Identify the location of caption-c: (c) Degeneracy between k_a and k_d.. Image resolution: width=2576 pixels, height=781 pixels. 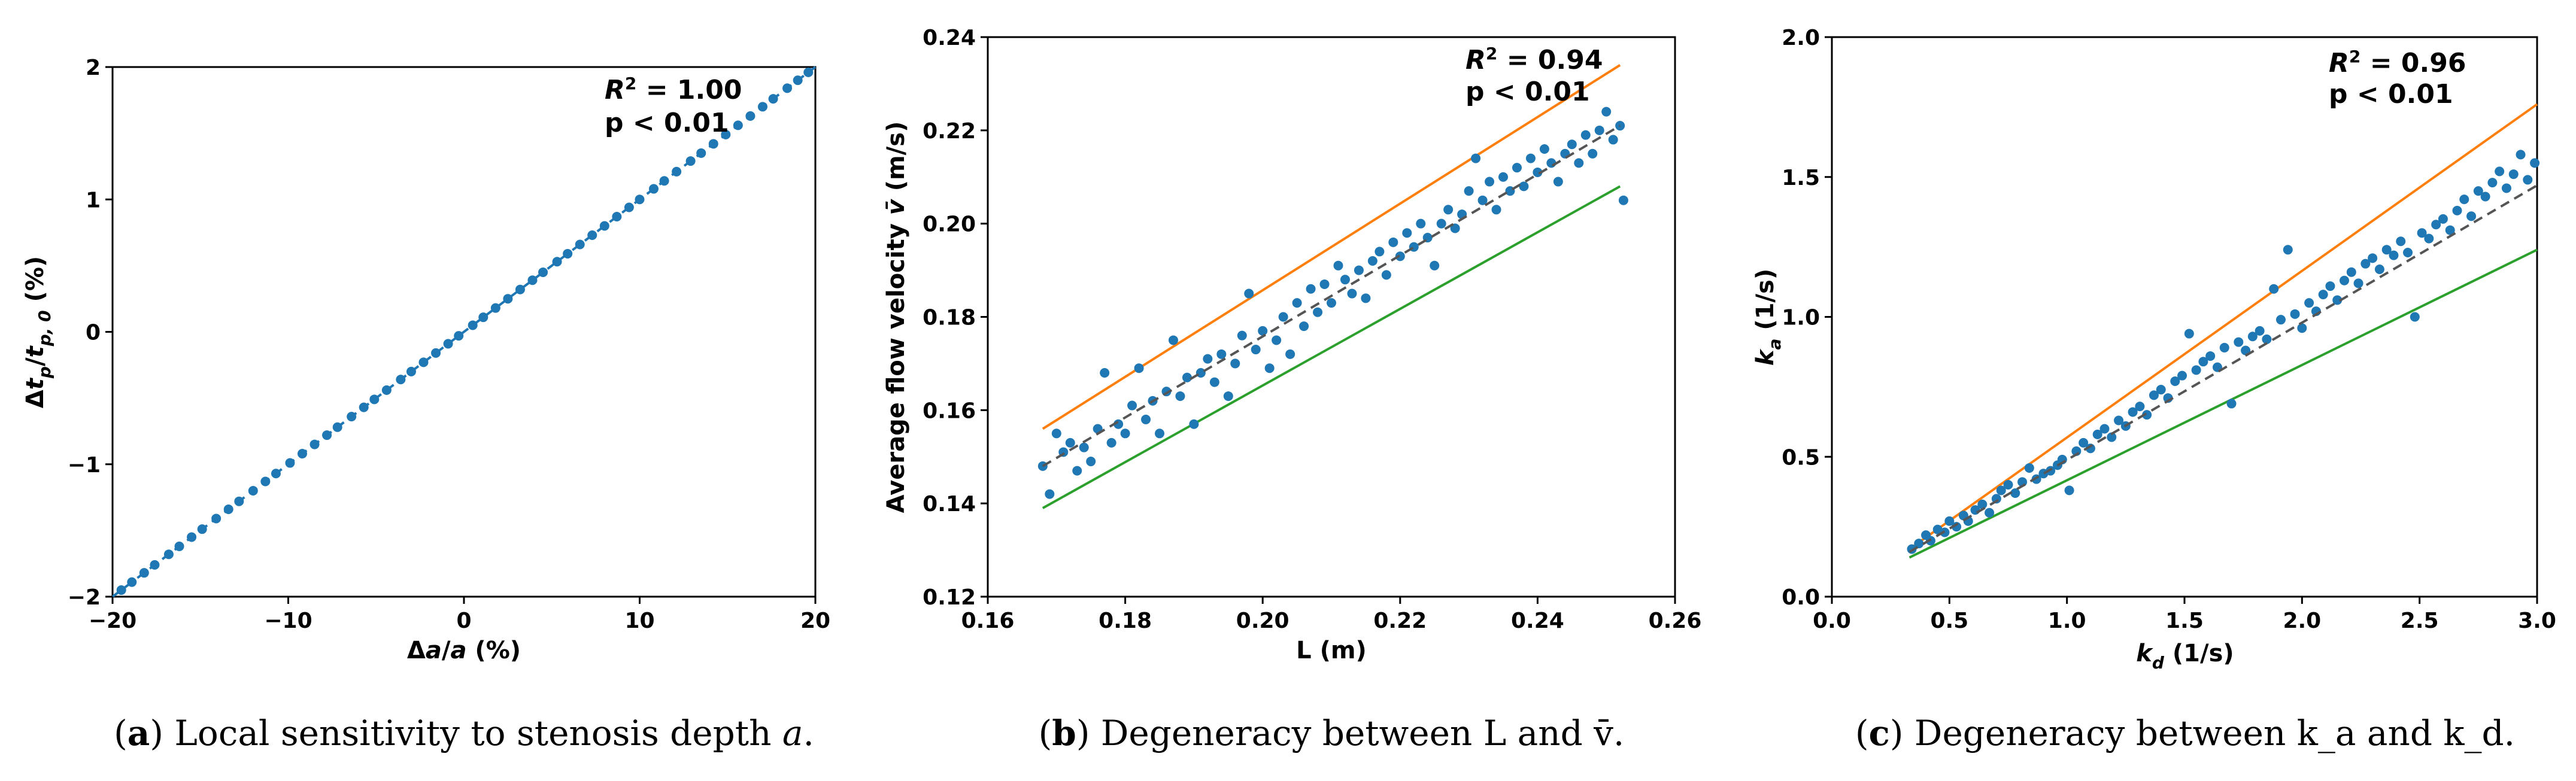
(2185, 733).